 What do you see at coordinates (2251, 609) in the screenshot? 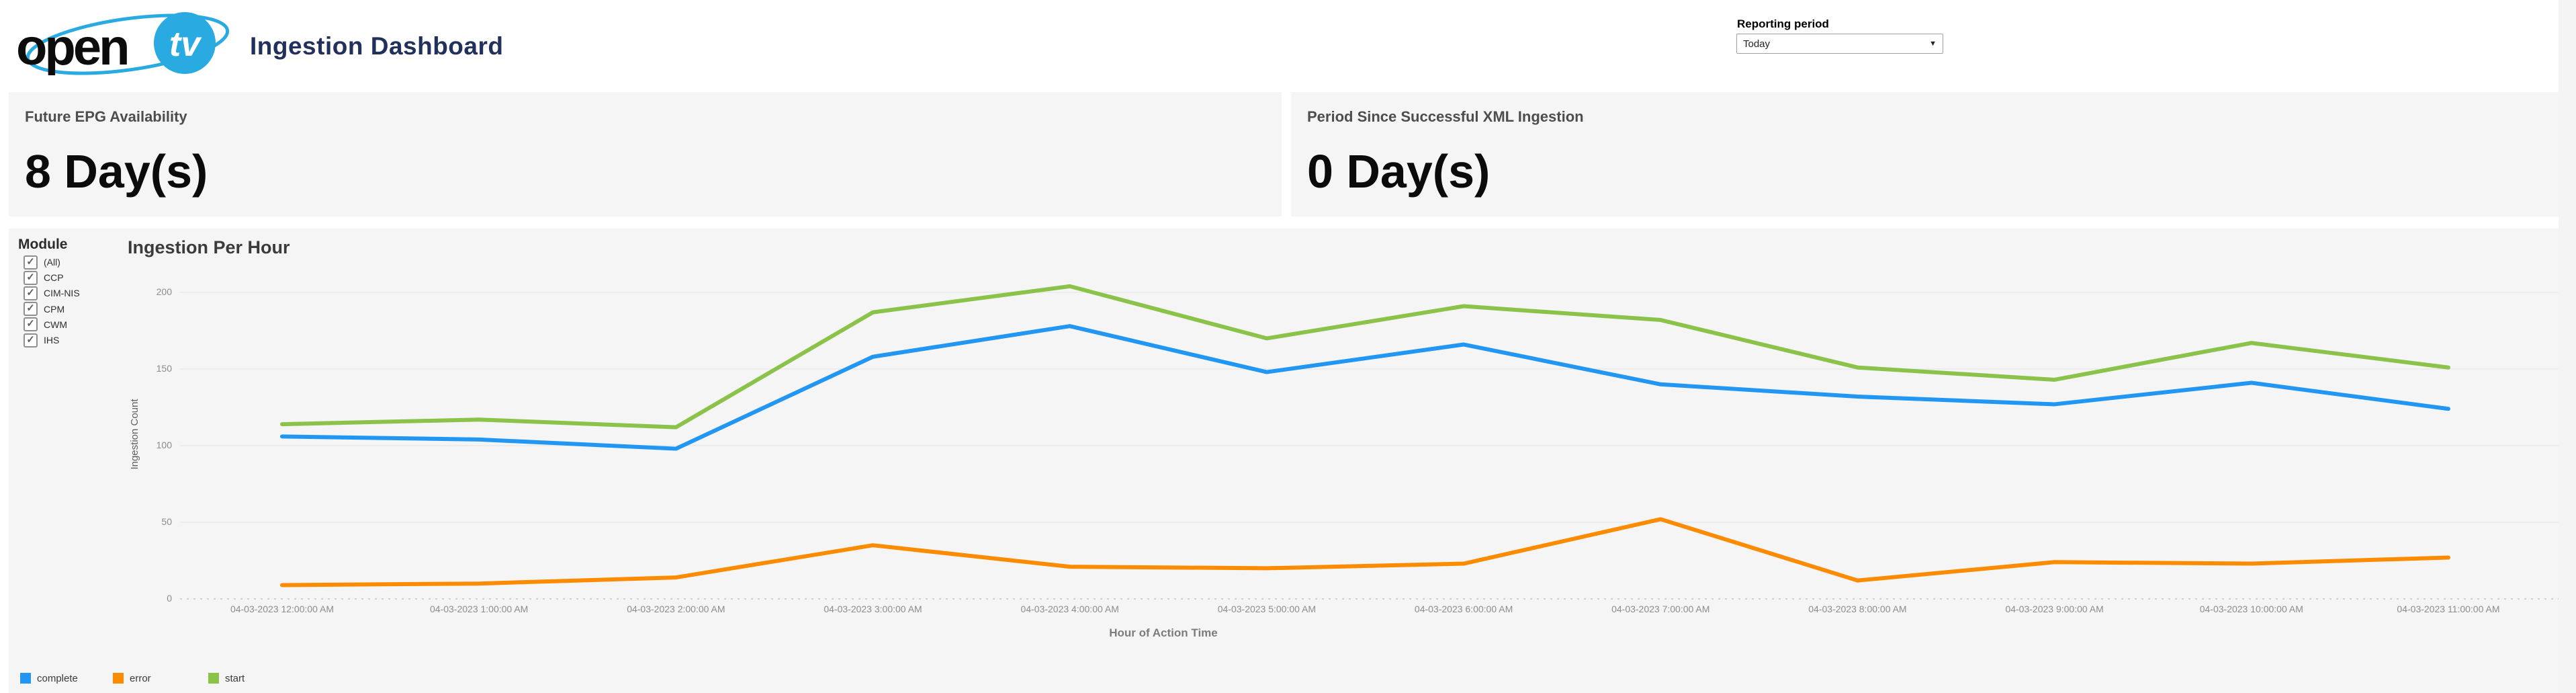
I see `x-tick-label-10: 04-03-2023 10:00:00 AM` at bounding box center [2251, 609].